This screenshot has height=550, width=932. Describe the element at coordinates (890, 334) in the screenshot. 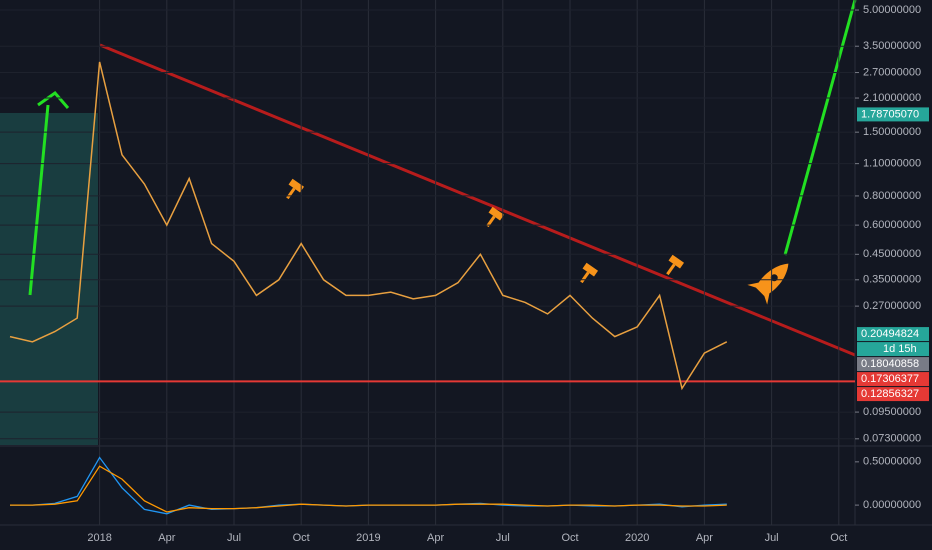

I see `price-tag-label: 0.20494824` at that location.